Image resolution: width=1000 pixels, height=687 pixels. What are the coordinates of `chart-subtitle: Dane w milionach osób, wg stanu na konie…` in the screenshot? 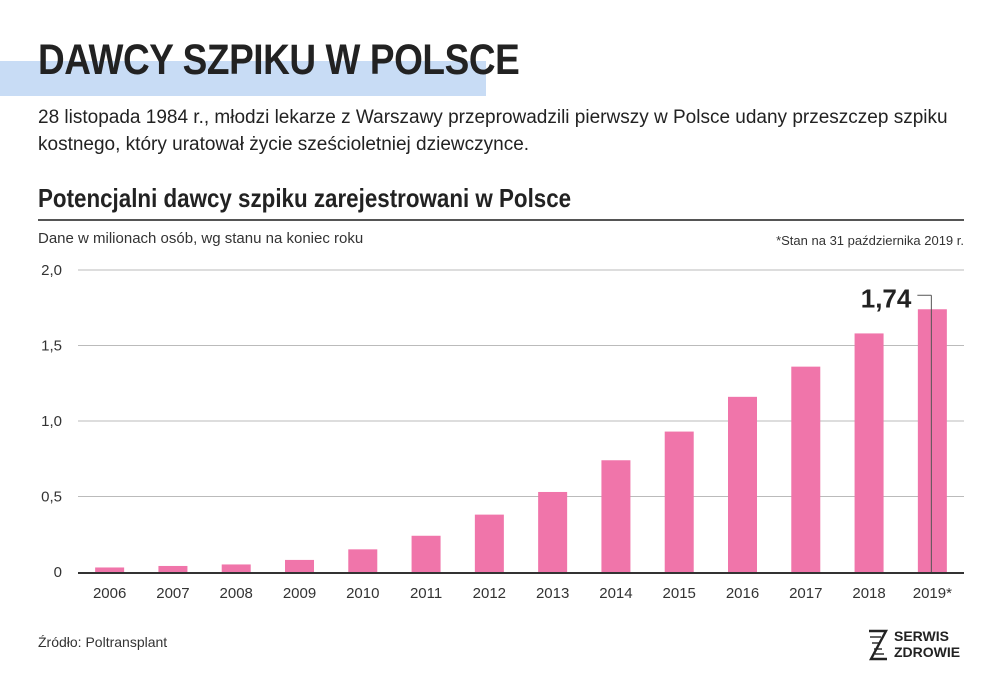 It's located at (201, 238).